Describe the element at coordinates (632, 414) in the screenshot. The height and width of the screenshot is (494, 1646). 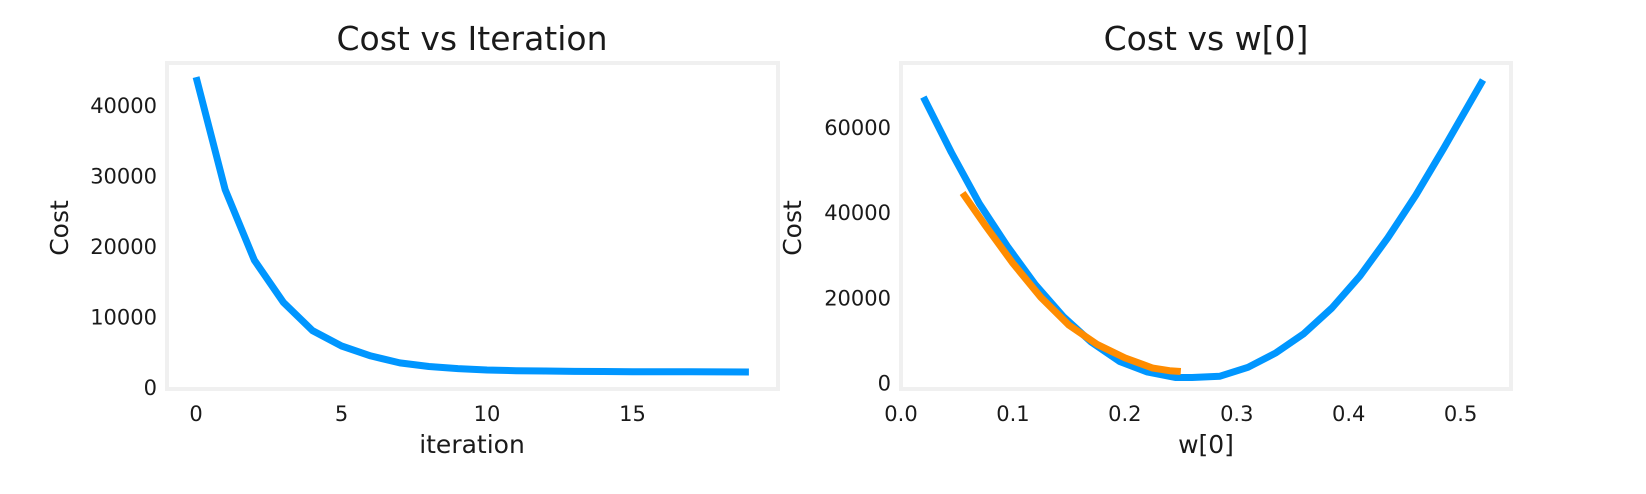
I see `x-tick-label: 15` at that location.